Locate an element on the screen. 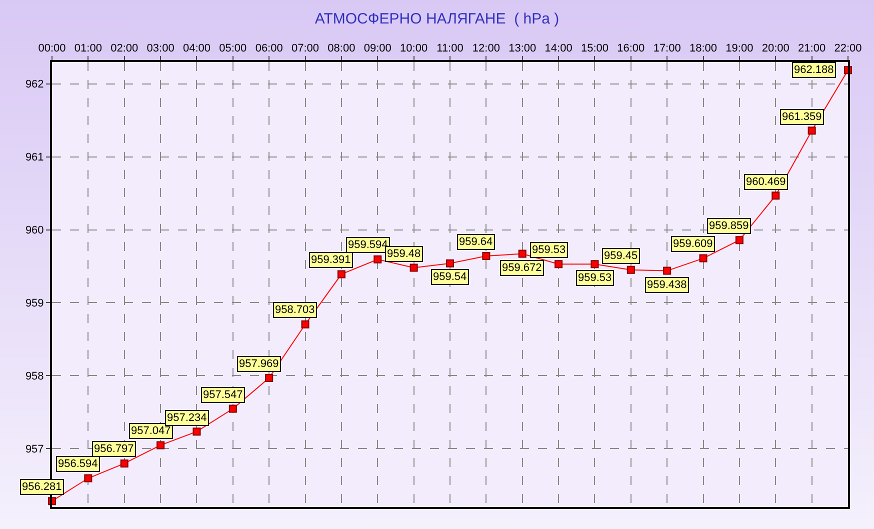  data-label: 962.188 is located at coordinates (814, 70).